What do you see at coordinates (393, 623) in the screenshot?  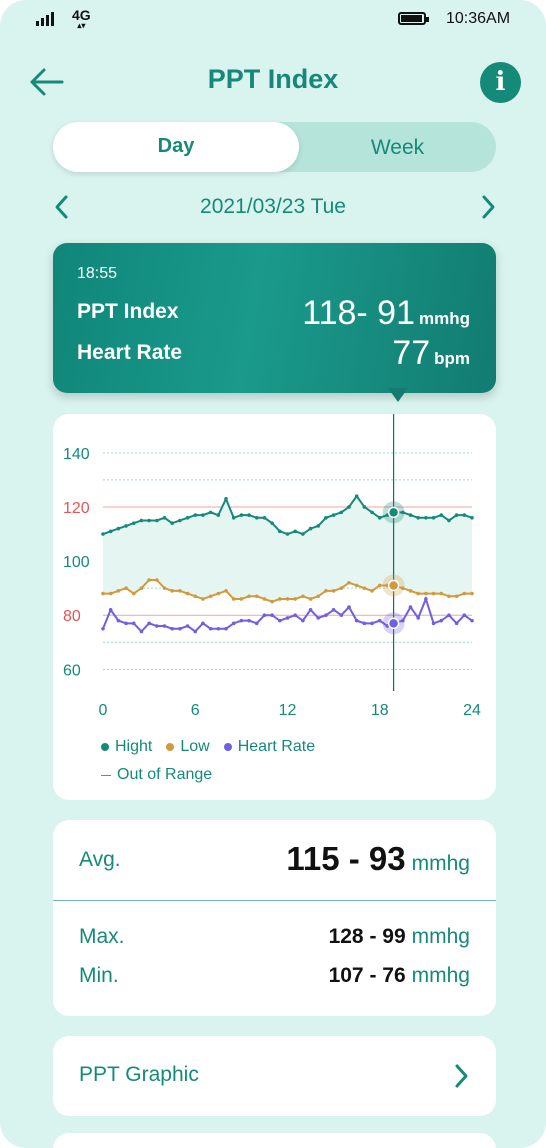 I see `heart-rate-selected-point` at bounding box center [393, 623].